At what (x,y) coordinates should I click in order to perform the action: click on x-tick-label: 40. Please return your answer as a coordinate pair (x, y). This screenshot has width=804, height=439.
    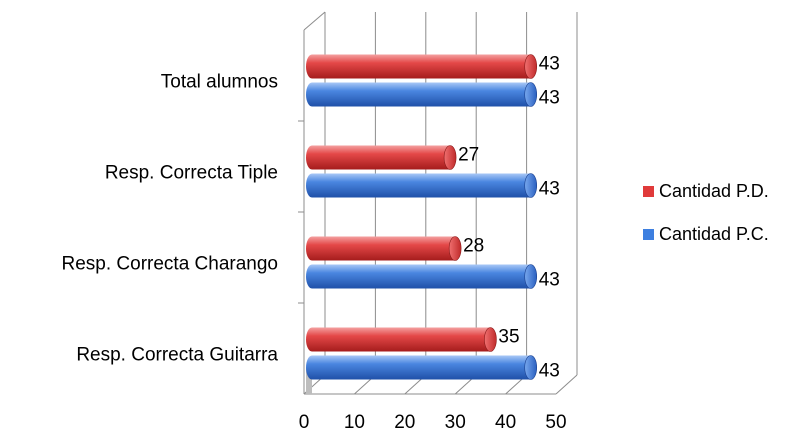
    Looking at the image, I should click on (505, 422).